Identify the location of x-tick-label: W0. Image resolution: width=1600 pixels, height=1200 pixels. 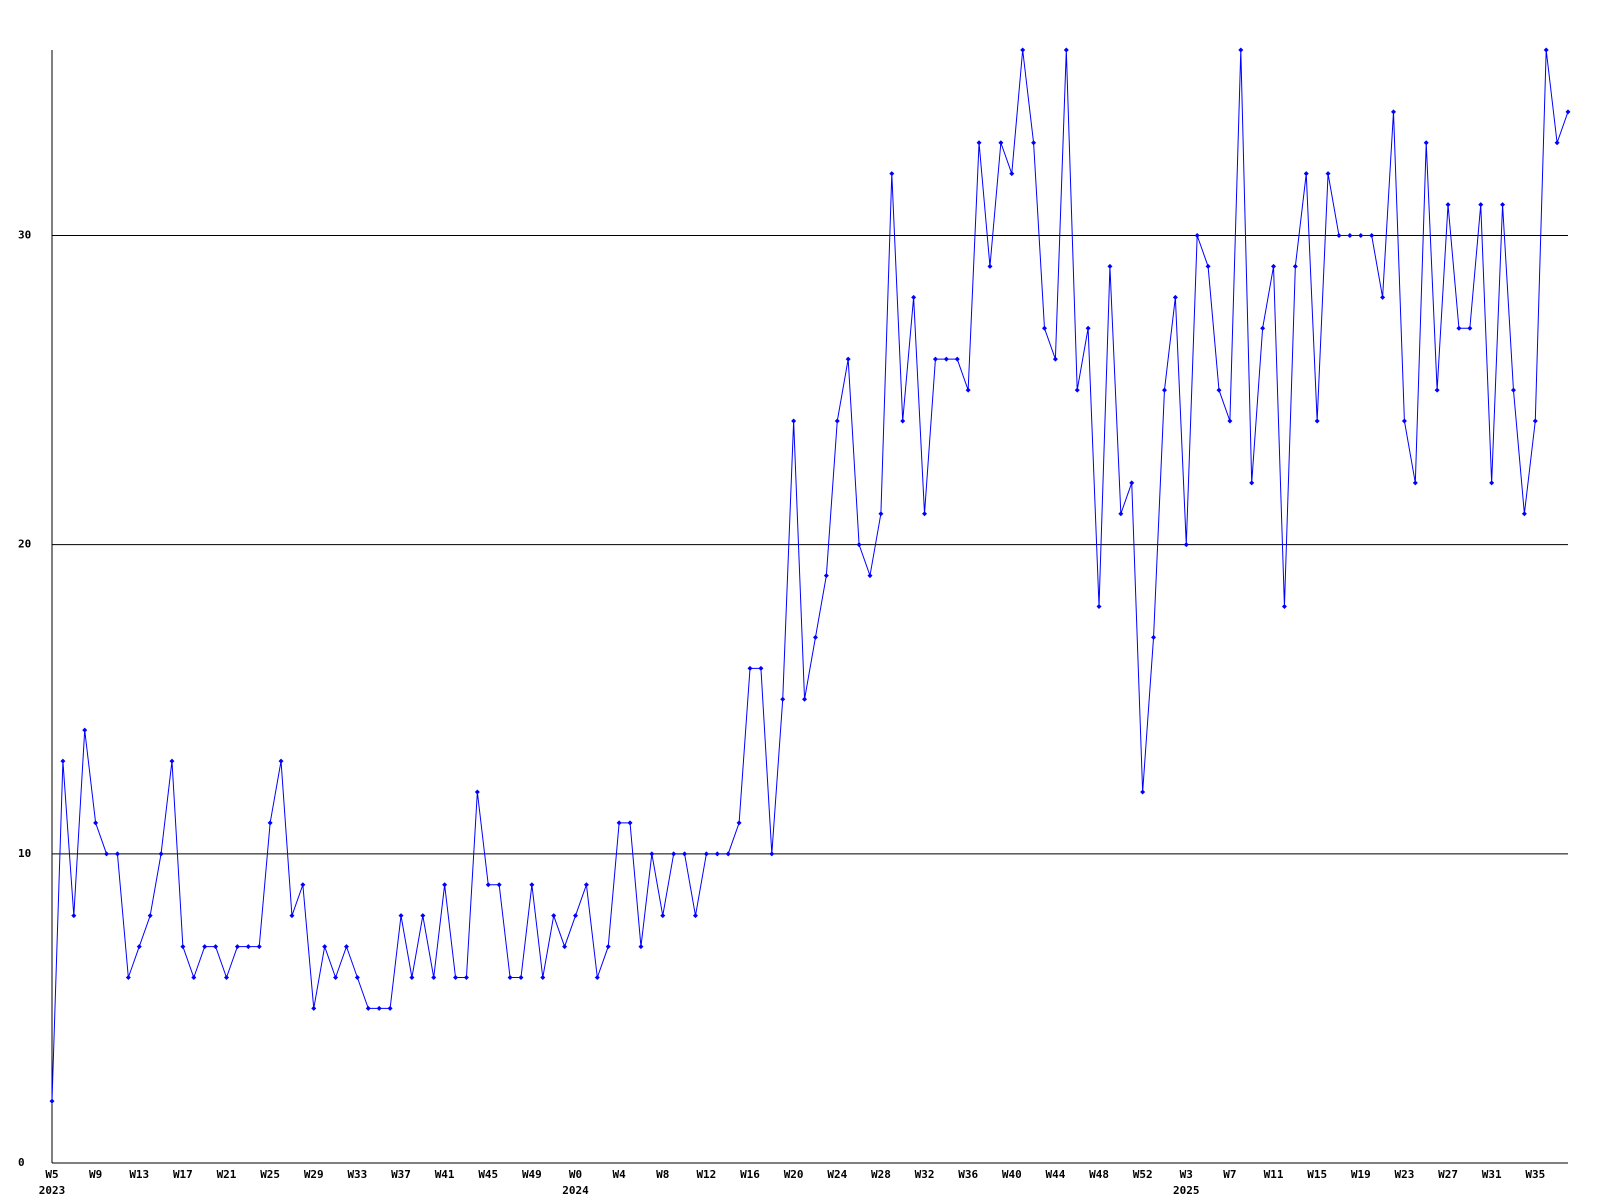
(575, 1174).